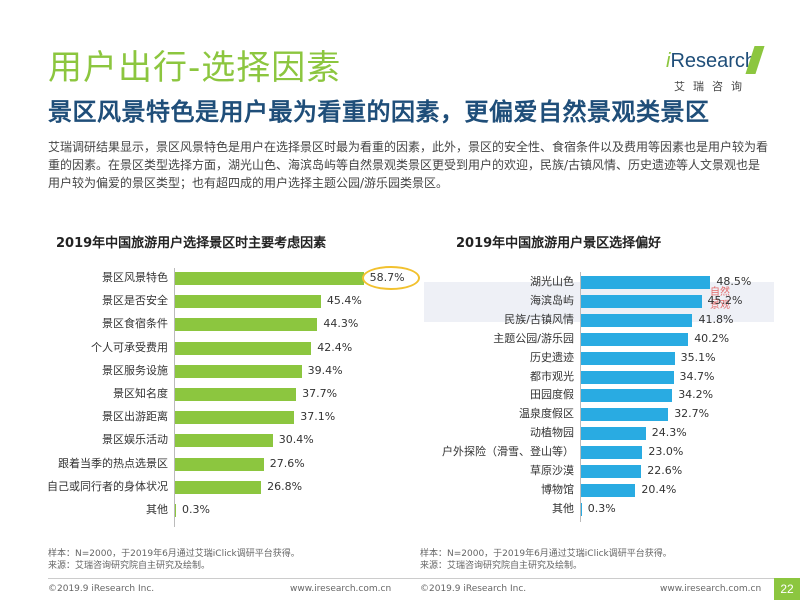 This screenshot has width=800, height=600. Describe the element at coordinates (344, 301) in the screenshot. I see `bar-value-label: 45.4%` at that location.